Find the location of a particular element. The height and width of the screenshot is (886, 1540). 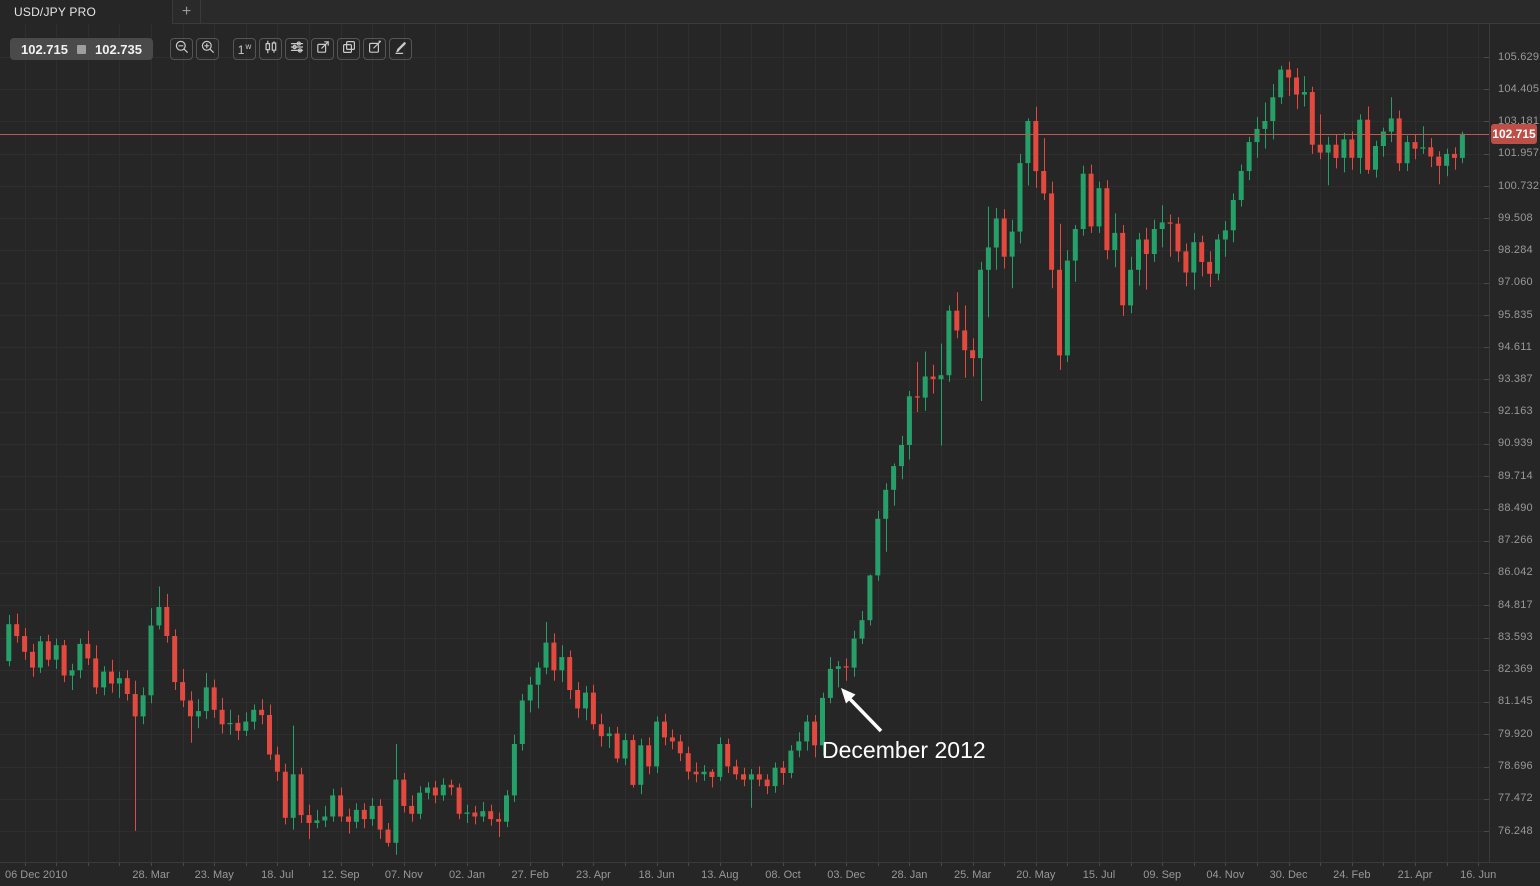

price-axis-label: 90.939 is located at coordinates (1515, 443).